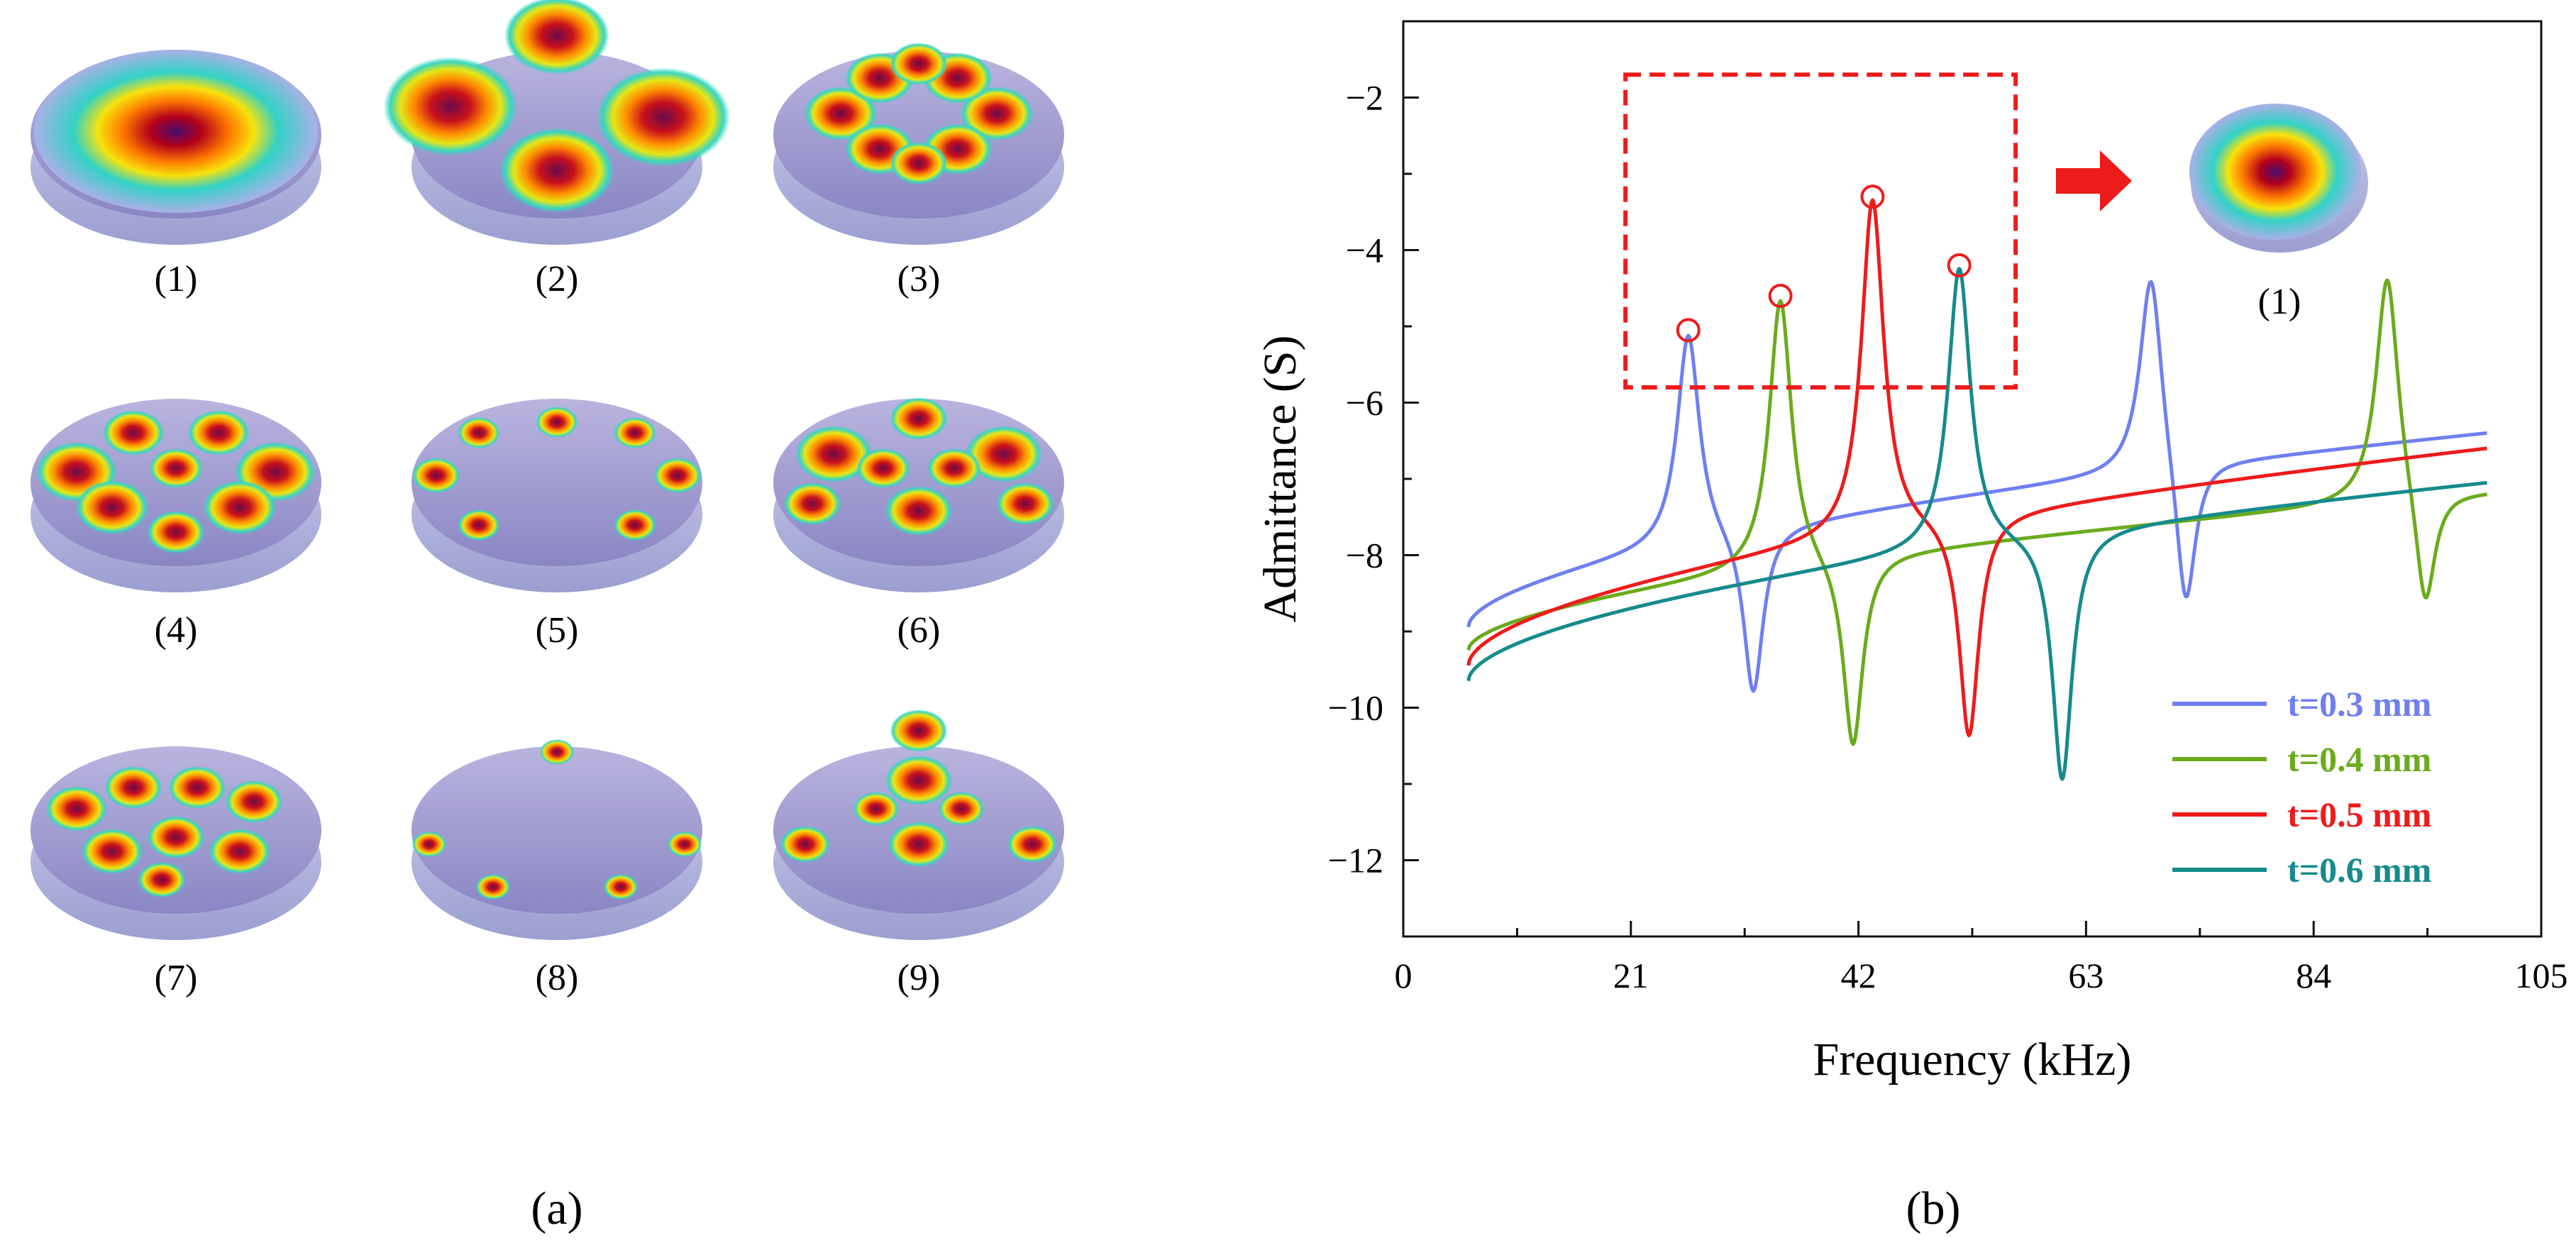 This screenshot has height=1260, width=2576. Describe the element at coordinates (557, 630) in the screenshot. I see `mode-label: (5)` at that location.